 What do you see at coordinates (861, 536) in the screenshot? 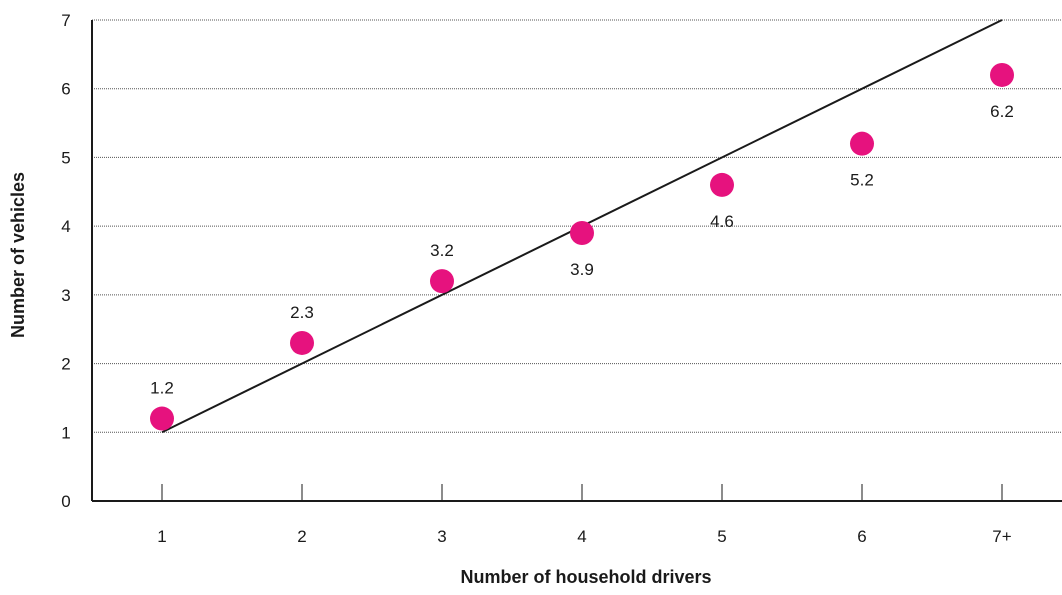
I see `x-tick-label: 6` at bounding box center [861, 536].